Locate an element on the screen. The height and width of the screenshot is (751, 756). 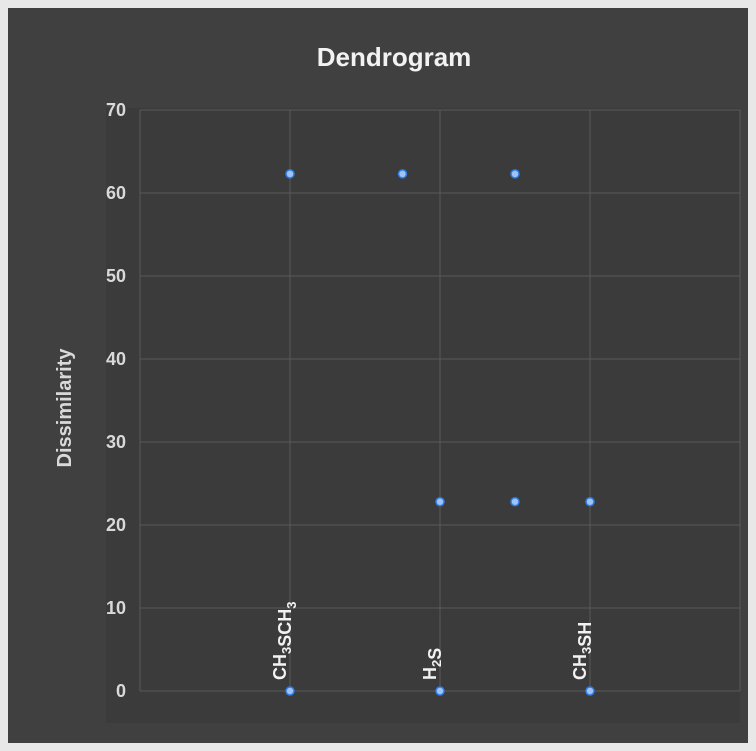
leaf-label: CH3SH is located at coordinates (582, 651).